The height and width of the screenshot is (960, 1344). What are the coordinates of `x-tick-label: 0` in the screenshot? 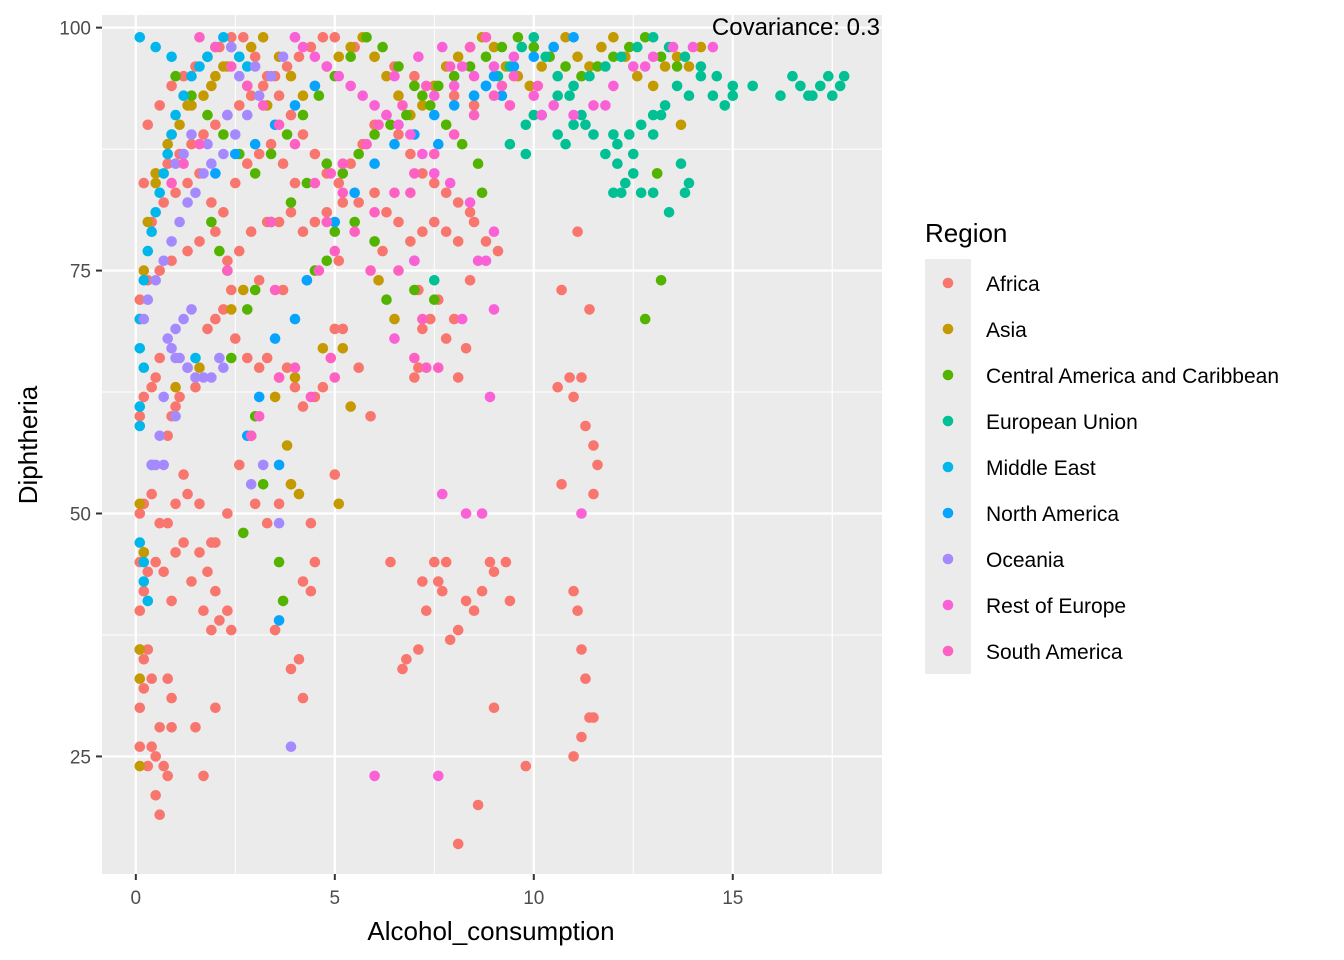 It's located at (136, 898).